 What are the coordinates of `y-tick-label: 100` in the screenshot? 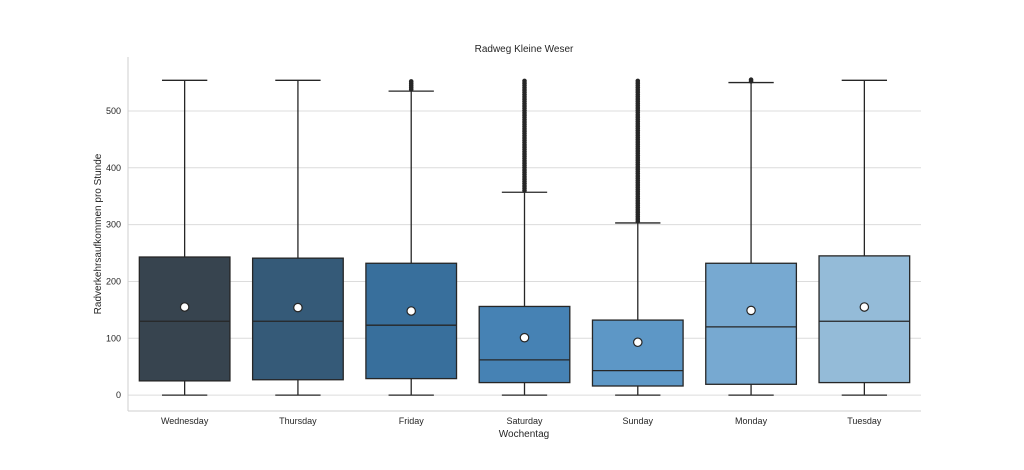 It's located at (113, 338).